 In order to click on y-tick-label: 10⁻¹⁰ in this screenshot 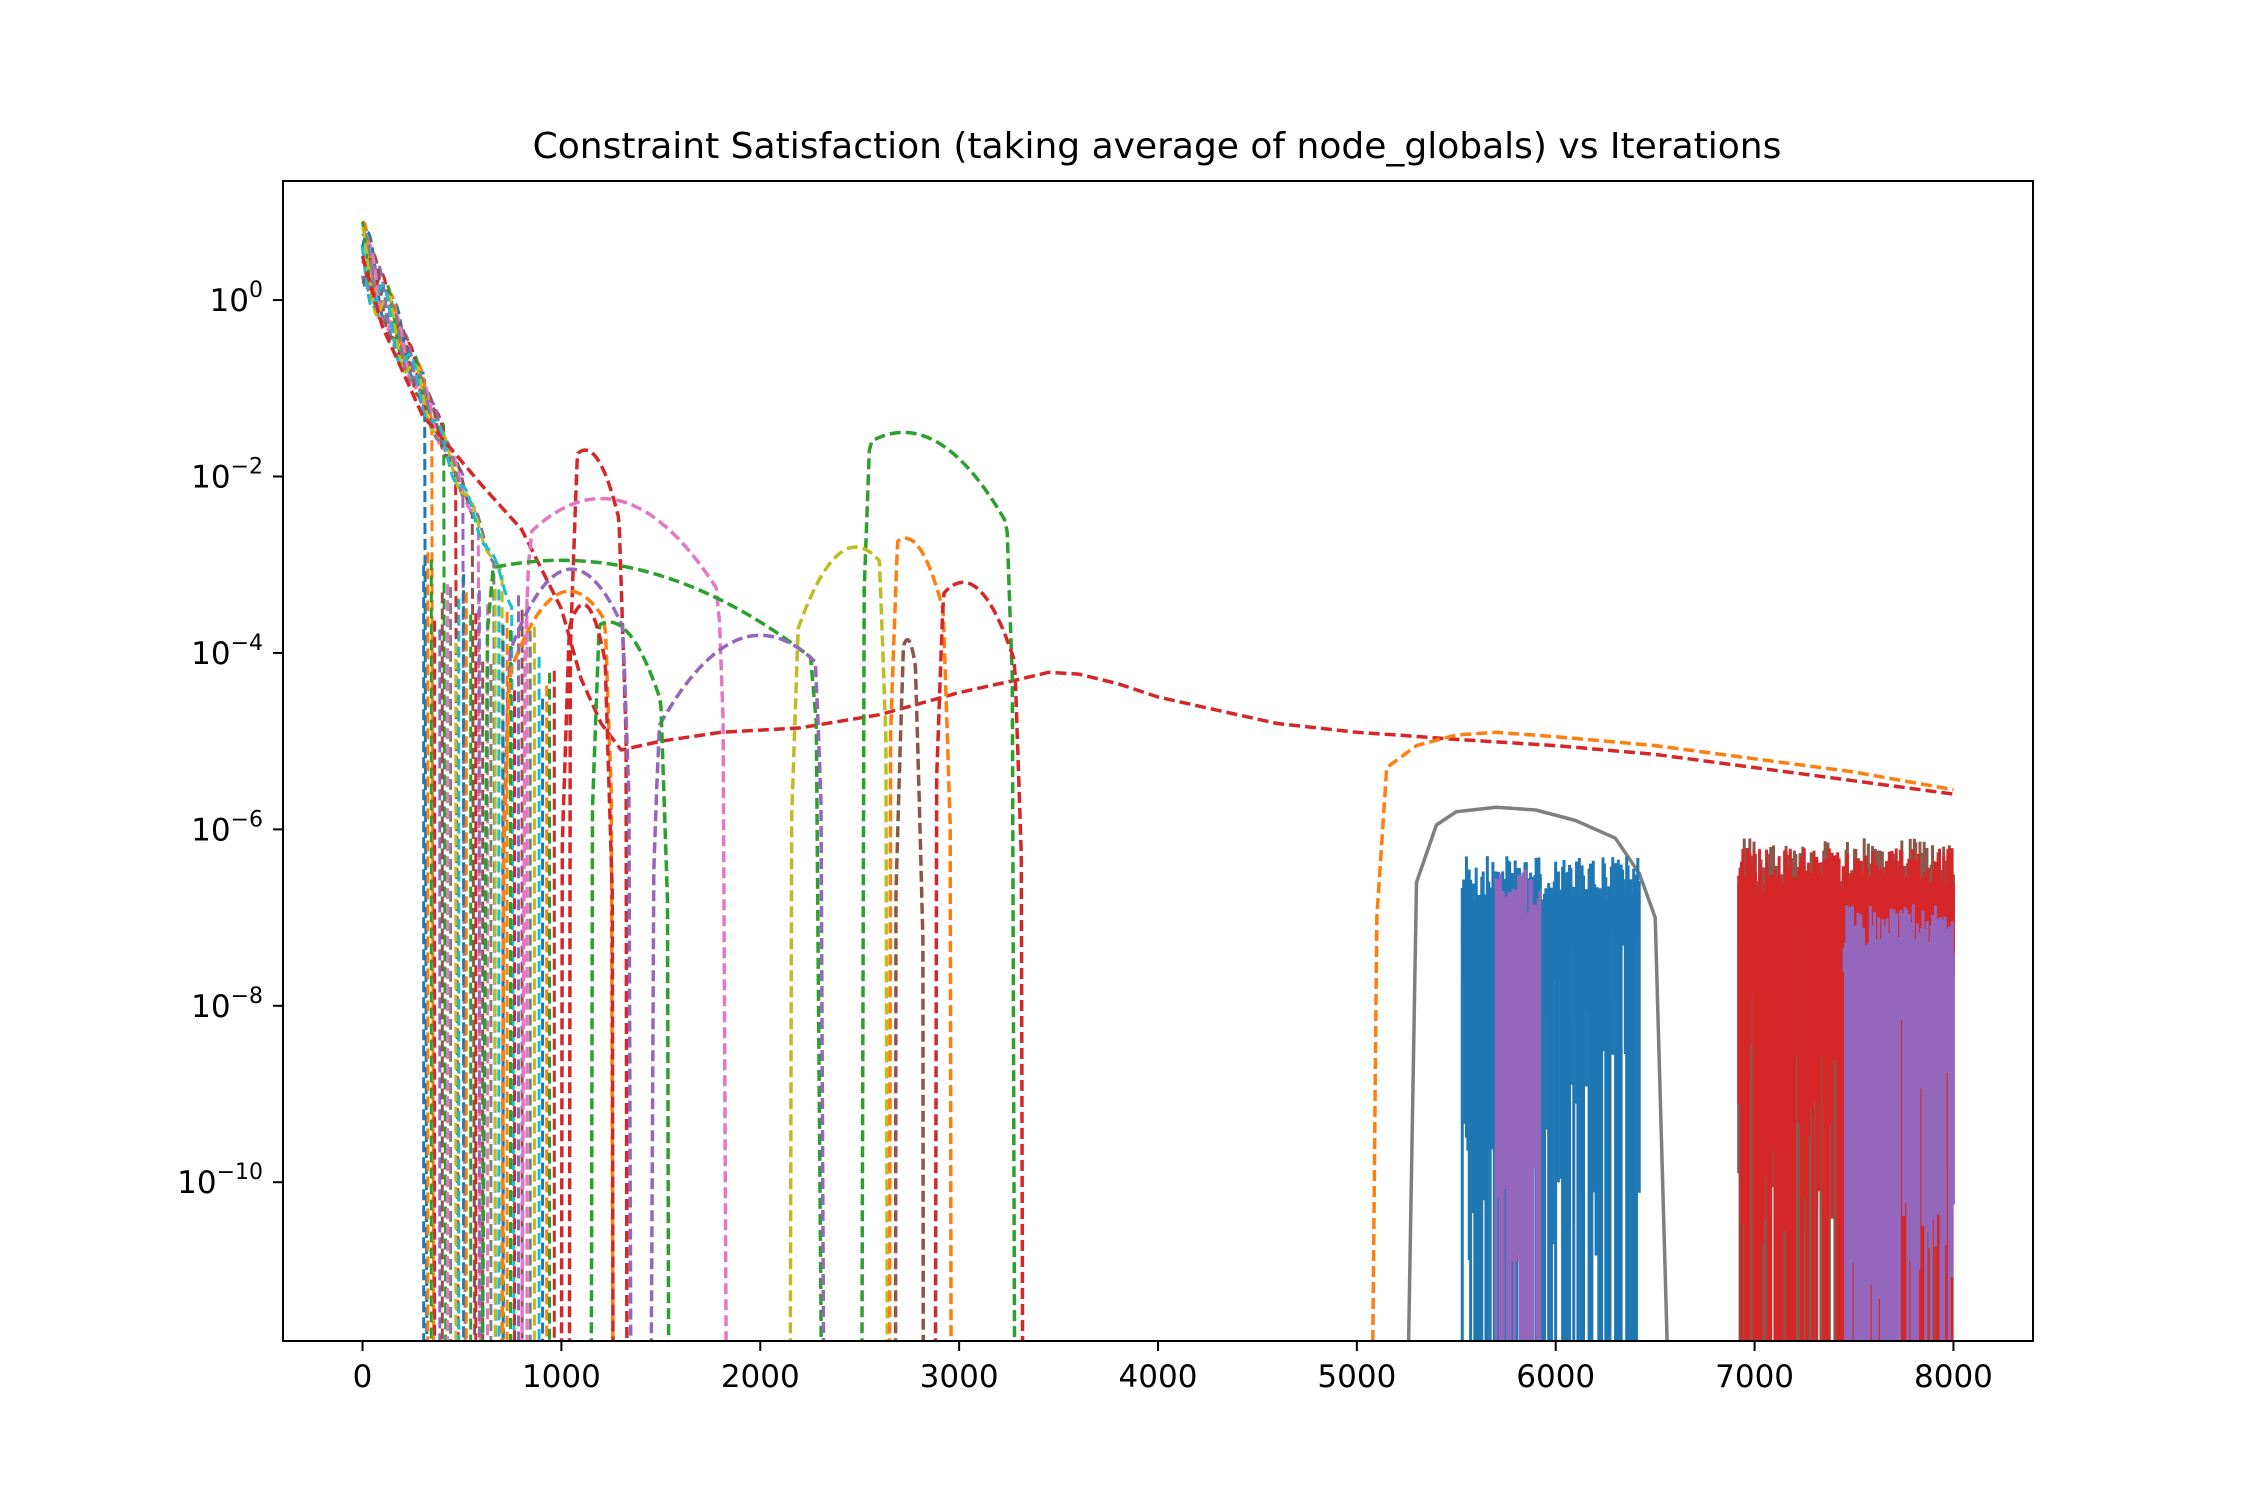, I will do `click(220, 1180)`.